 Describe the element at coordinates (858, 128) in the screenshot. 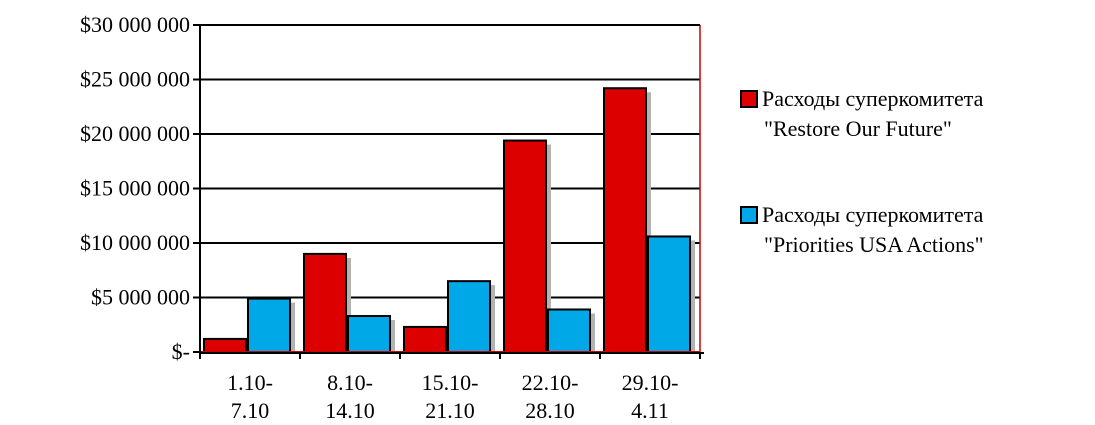

I see `legend-label-line: "Restore Our Future"` at that location.